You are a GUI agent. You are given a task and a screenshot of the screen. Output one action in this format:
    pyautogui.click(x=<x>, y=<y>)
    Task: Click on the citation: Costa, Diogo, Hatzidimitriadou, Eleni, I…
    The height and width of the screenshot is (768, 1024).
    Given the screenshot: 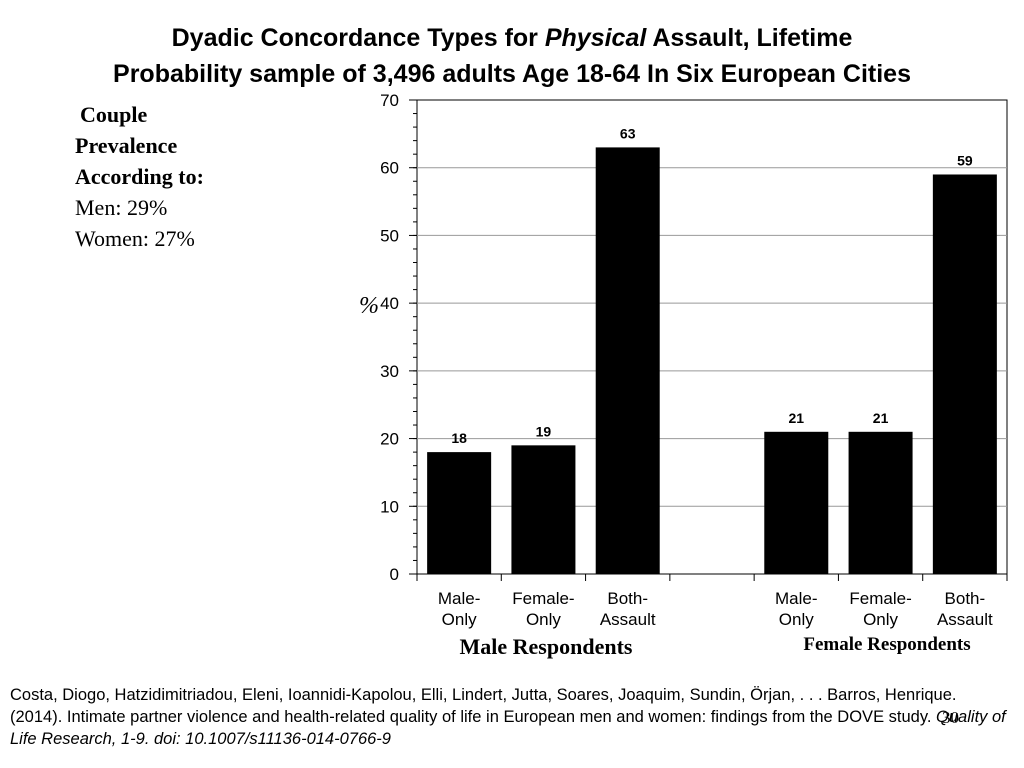 What is the action you would take?
    pyautogui.click(x=510, y=717)
    